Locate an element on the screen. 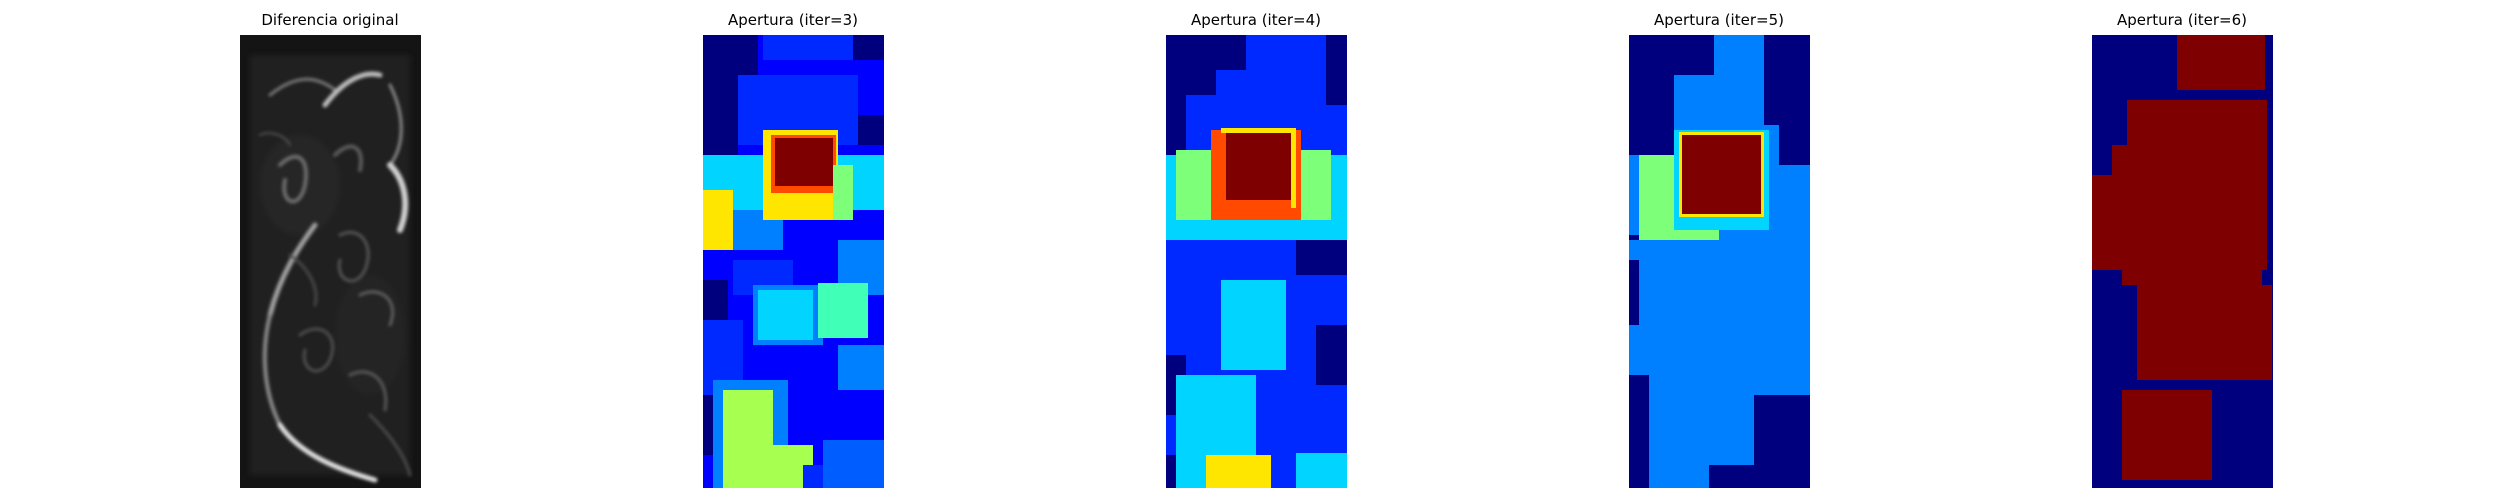 This screenshot has width=2500, height=500. panel-title: Apertura (iter=6) is located at coordinates (2182, 20).